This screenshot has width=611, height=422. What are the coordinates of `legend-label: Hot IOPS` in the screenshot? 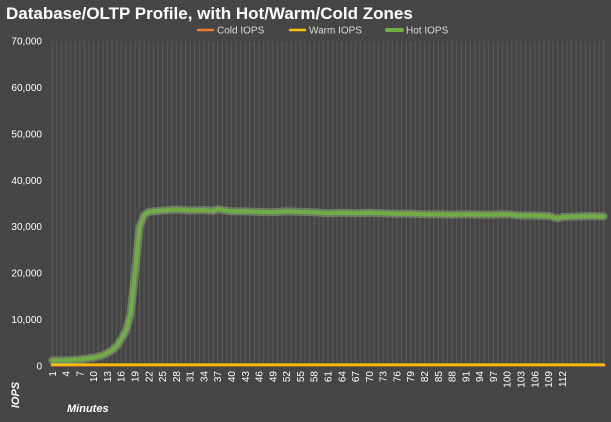 It's located at (427, 31).